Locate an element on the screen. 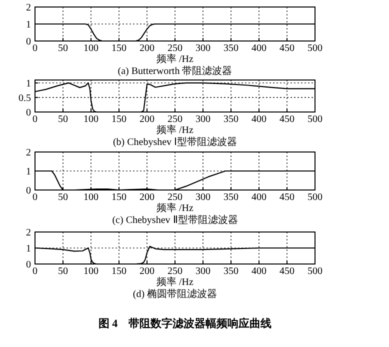 This screenshot has height=347, width=389. text: (c) Chebyshev Ⅱ型带阻滤波器 is located at coordinates (175, 220).